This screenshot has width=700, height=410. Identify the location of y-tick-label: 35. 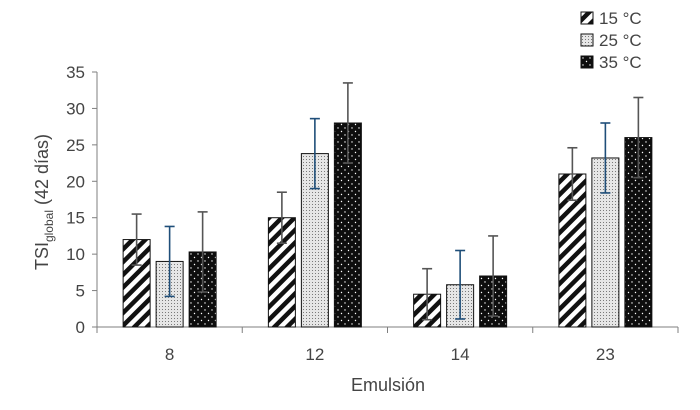
(75, 72).